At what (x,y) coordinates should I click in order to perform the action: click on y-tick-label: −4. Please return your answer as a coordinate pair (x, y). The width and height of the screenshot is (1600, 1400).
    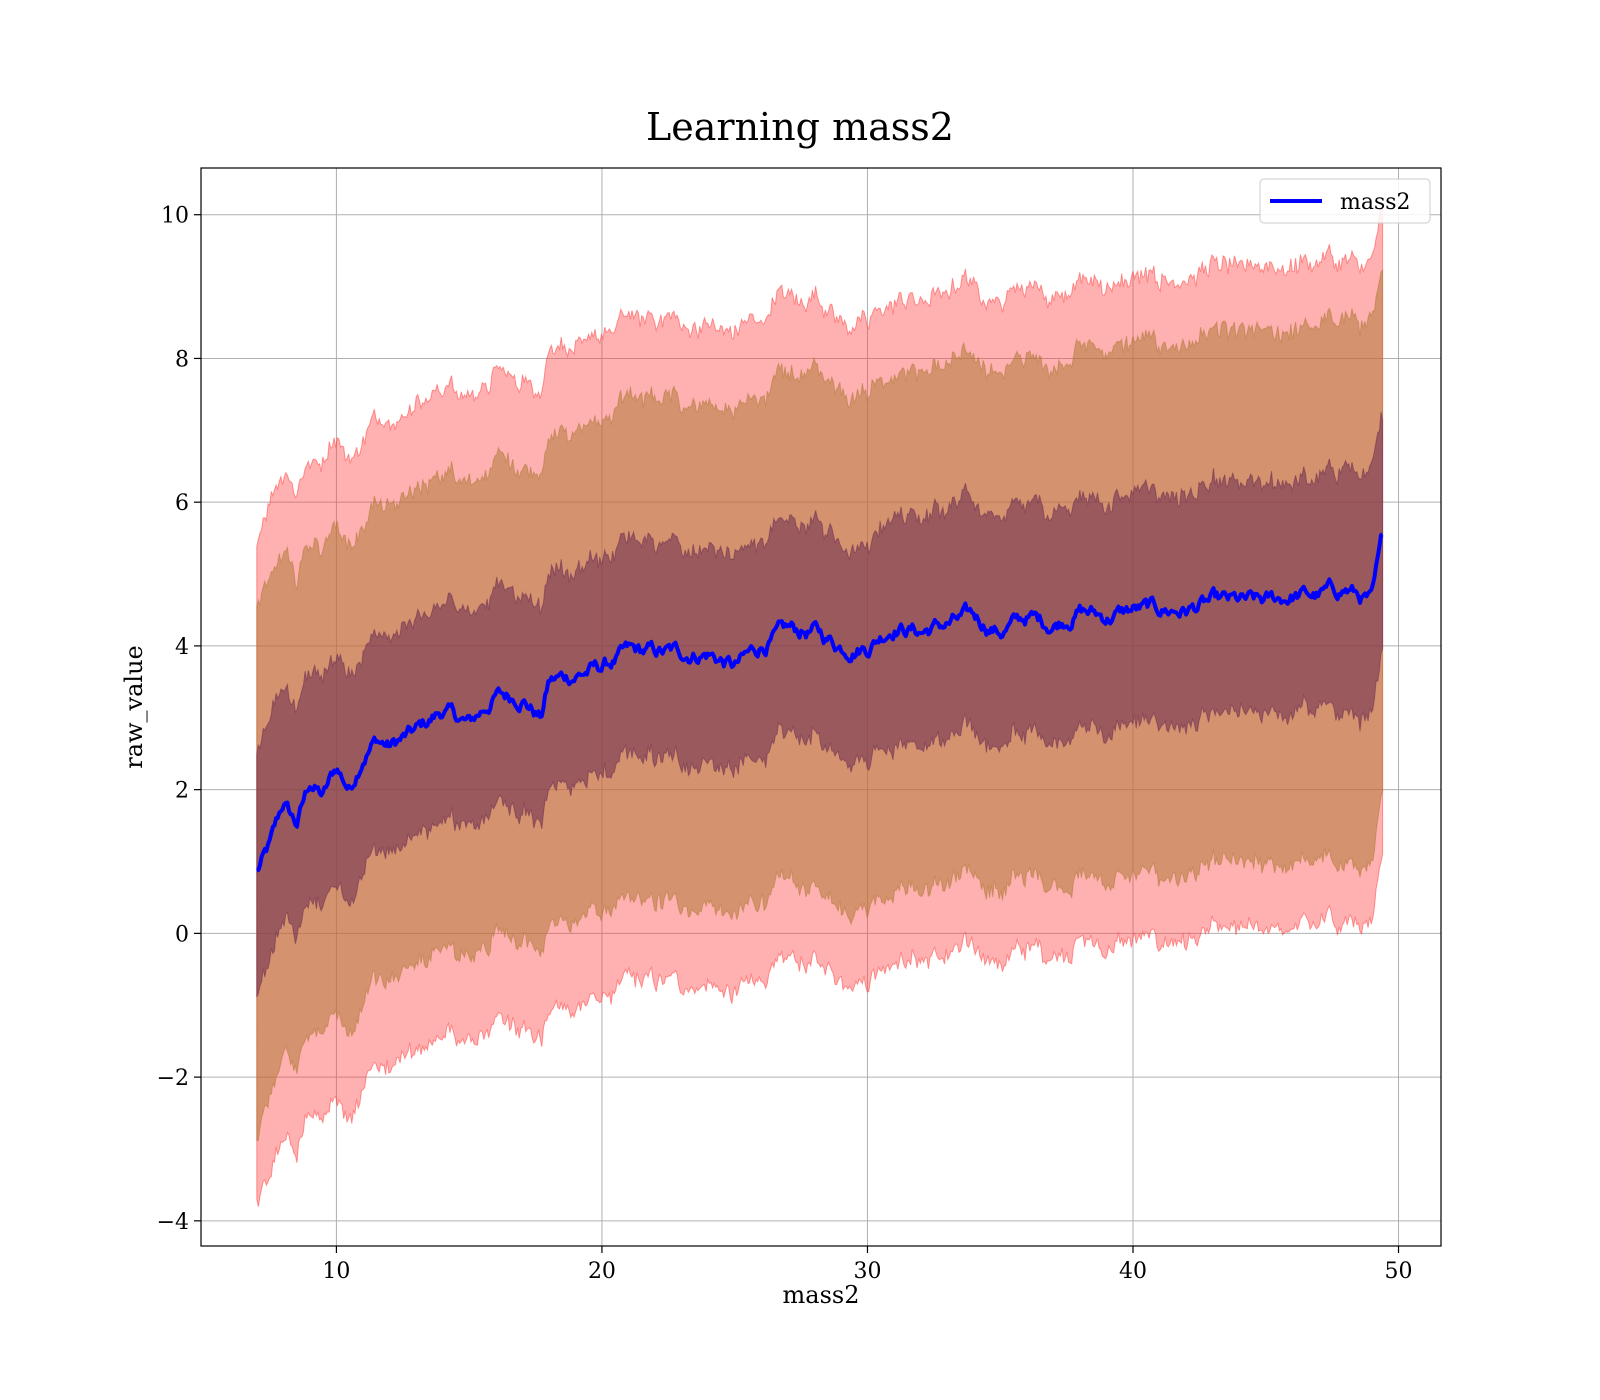
    Looking at the image, I should click on (173, 1222).